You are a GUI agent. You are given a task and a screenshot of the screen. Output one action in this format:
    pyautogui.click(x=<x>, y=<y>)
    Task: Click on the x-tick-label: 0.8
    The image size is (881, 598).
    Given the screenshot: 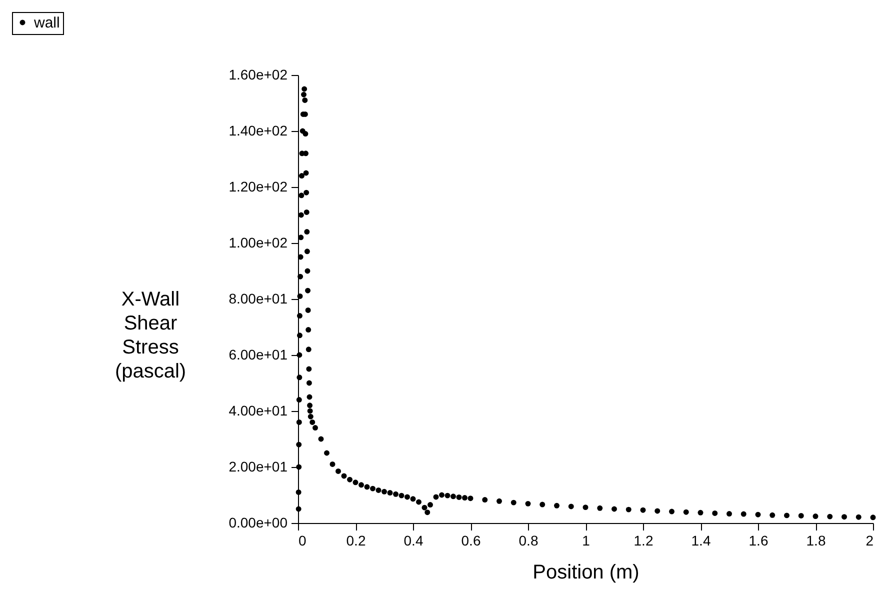 What is the action you would take?
    pyautogui.click(x=528, y=540)
    